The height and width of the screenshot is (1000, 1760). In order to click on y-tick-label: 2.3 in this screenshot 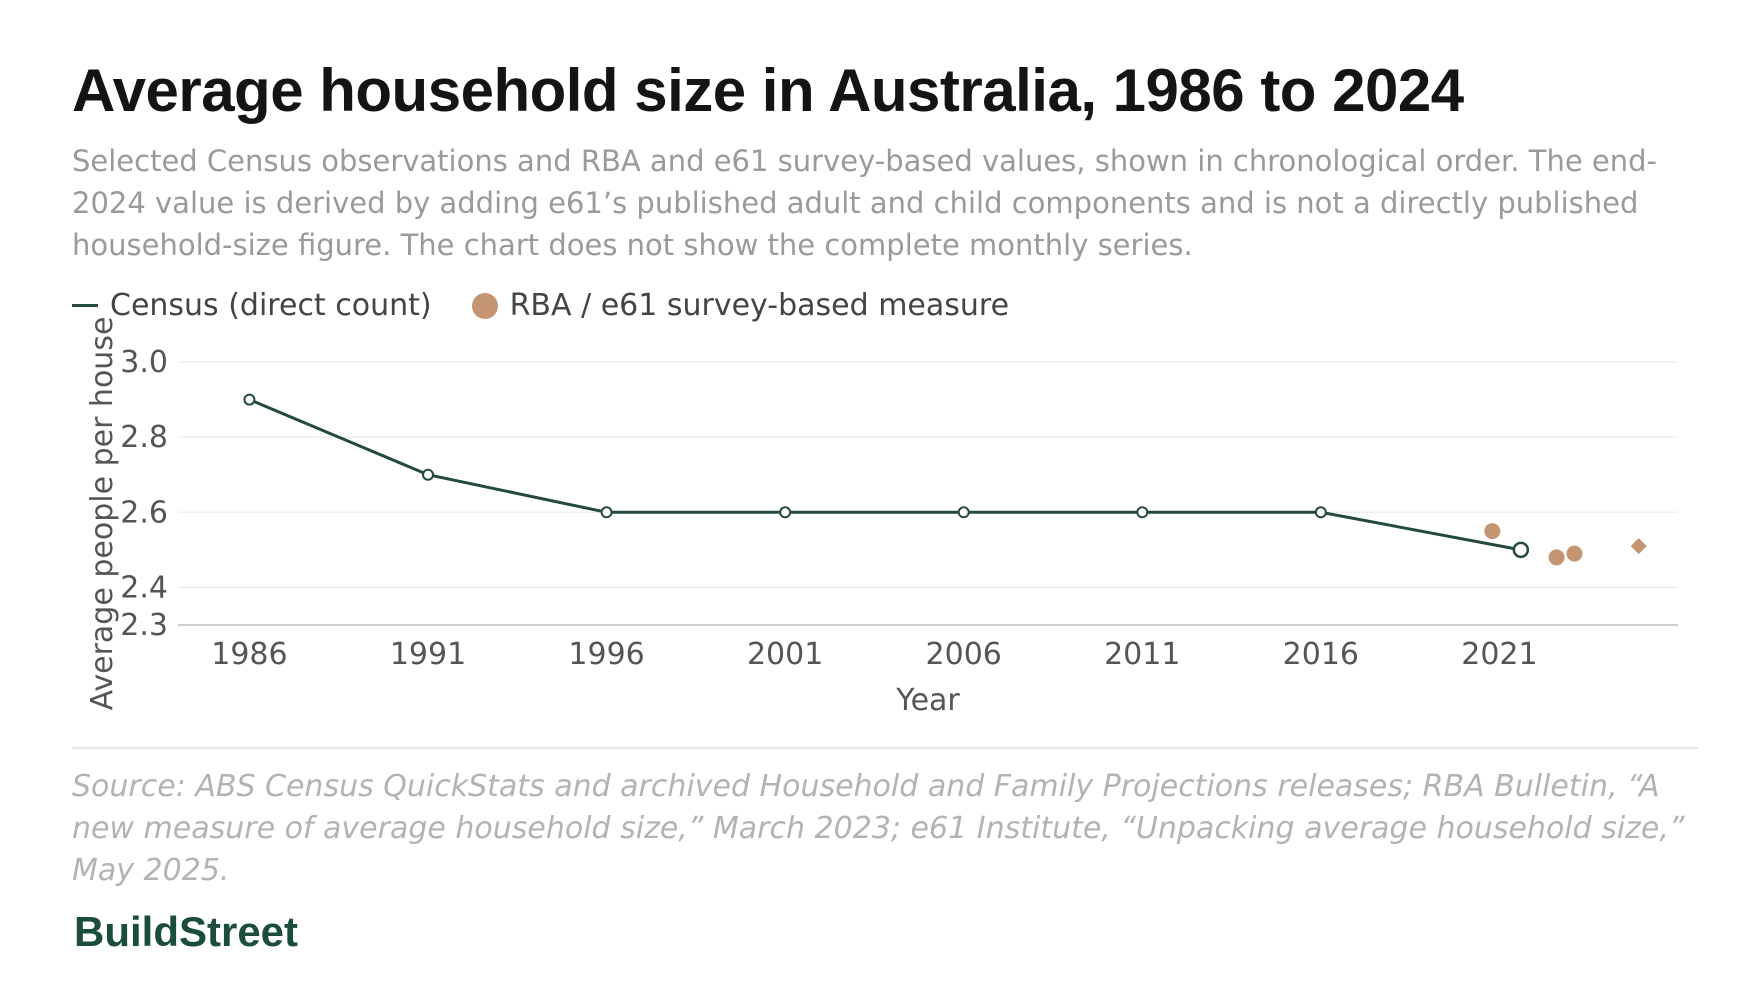, I will do `click(144, 625)`.